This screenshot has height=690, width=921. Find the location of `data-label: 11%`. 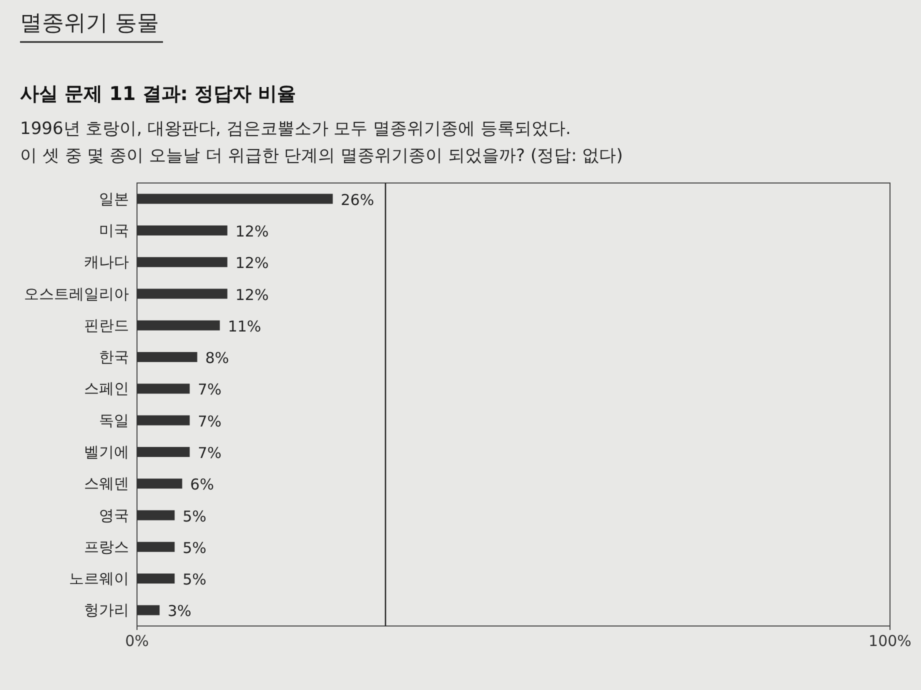

data-label: 11% is located at coordinates (245, 326).